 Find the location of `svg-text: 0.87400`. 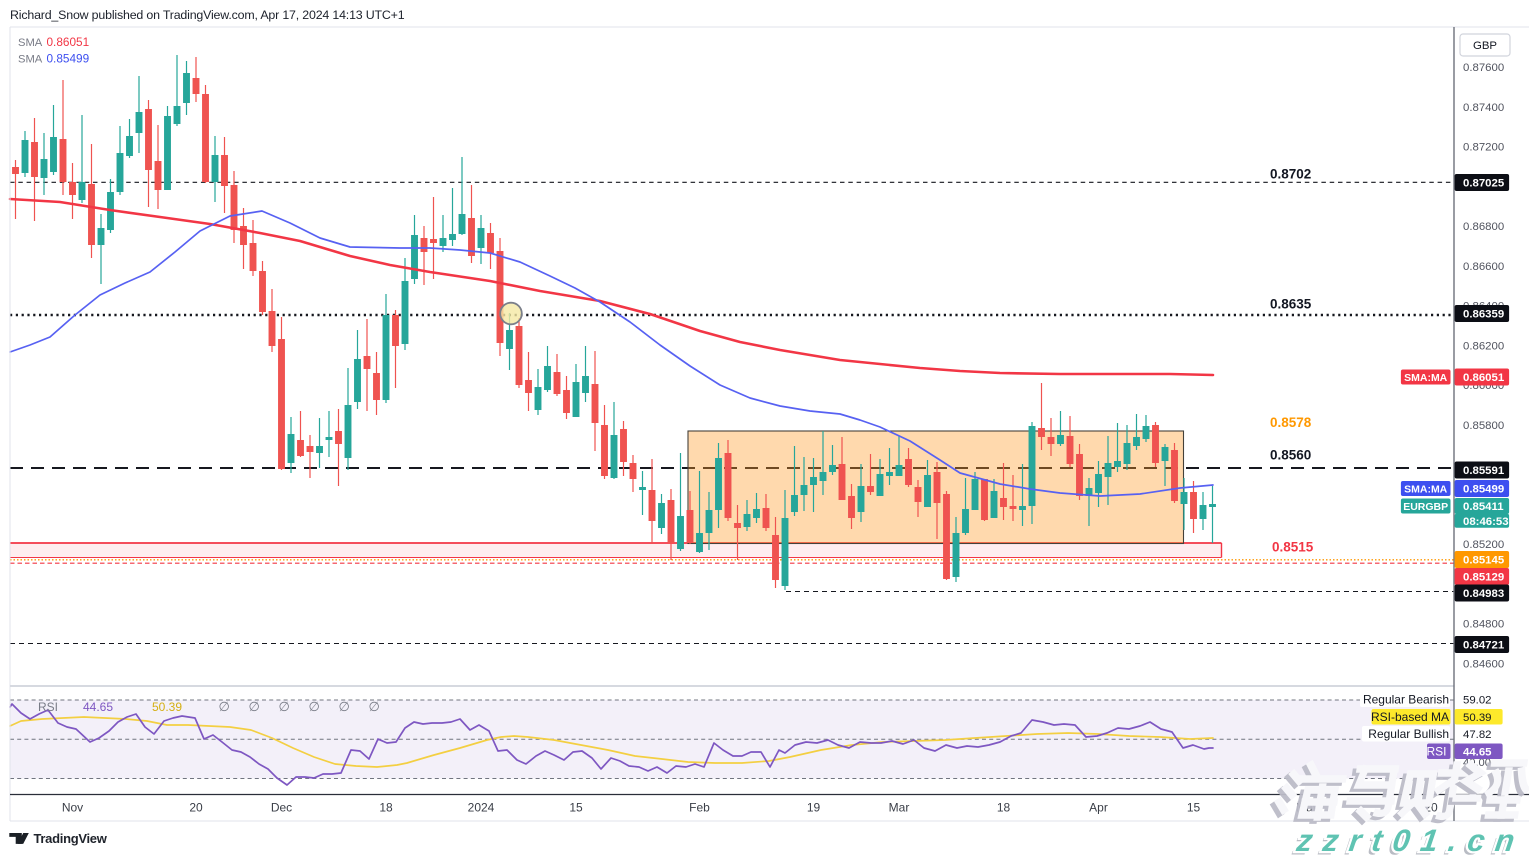

svg-text: 0.87400 is located at coordinates (1483, 108).